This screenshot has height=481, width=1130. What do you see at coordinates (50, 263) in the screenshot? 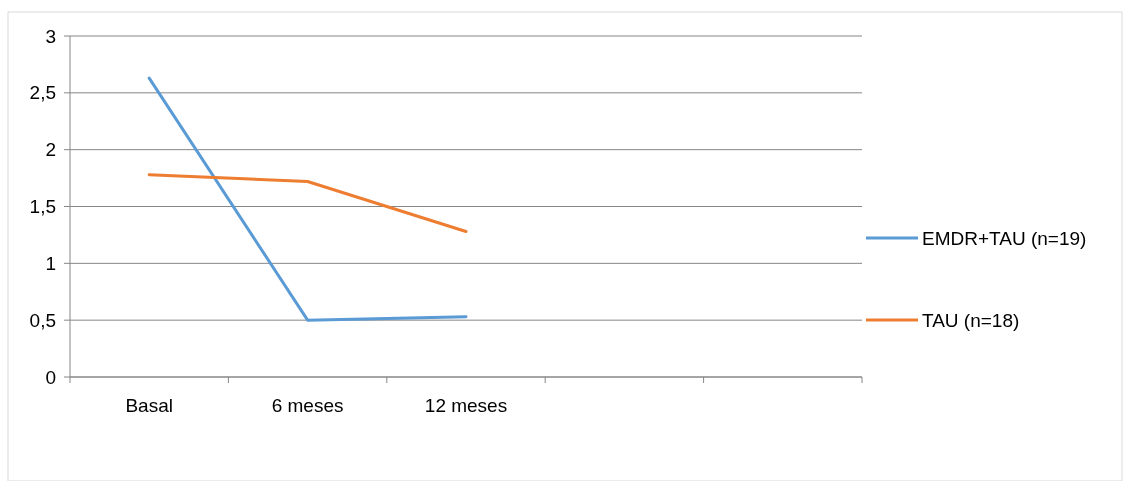
I see `y-tick-label: 1` at bounding box center [50, 263].